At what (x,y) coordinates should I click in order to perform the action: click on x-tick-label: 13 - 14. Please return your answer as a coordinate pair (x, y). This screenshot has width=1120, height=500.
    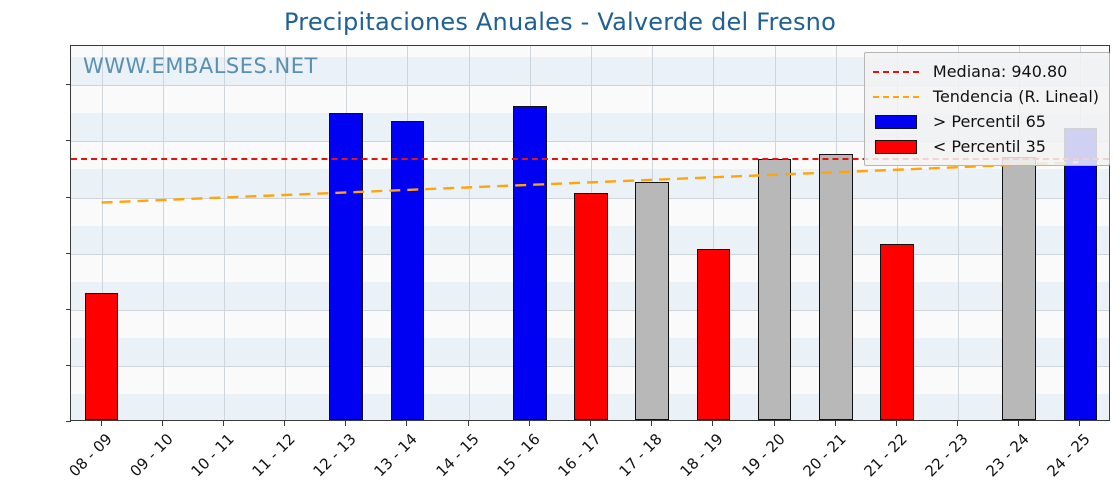
    Looking at the image, I should click on (396, 455).